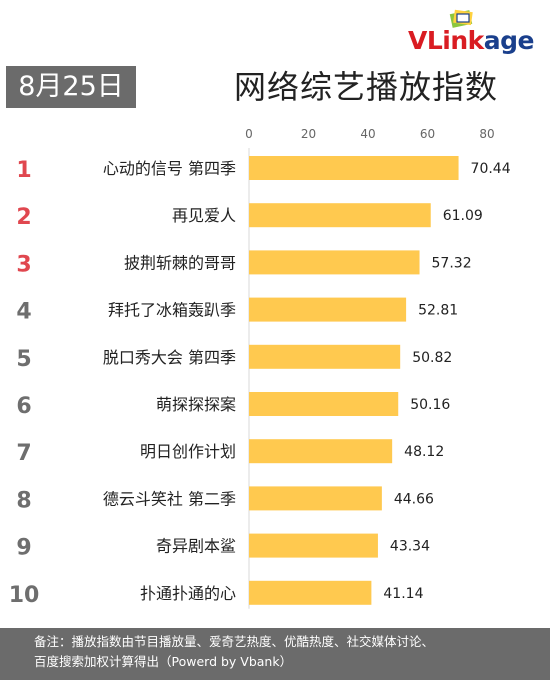  I want to click on chart-title: 网络综艺播放指数, so click(365, 87).